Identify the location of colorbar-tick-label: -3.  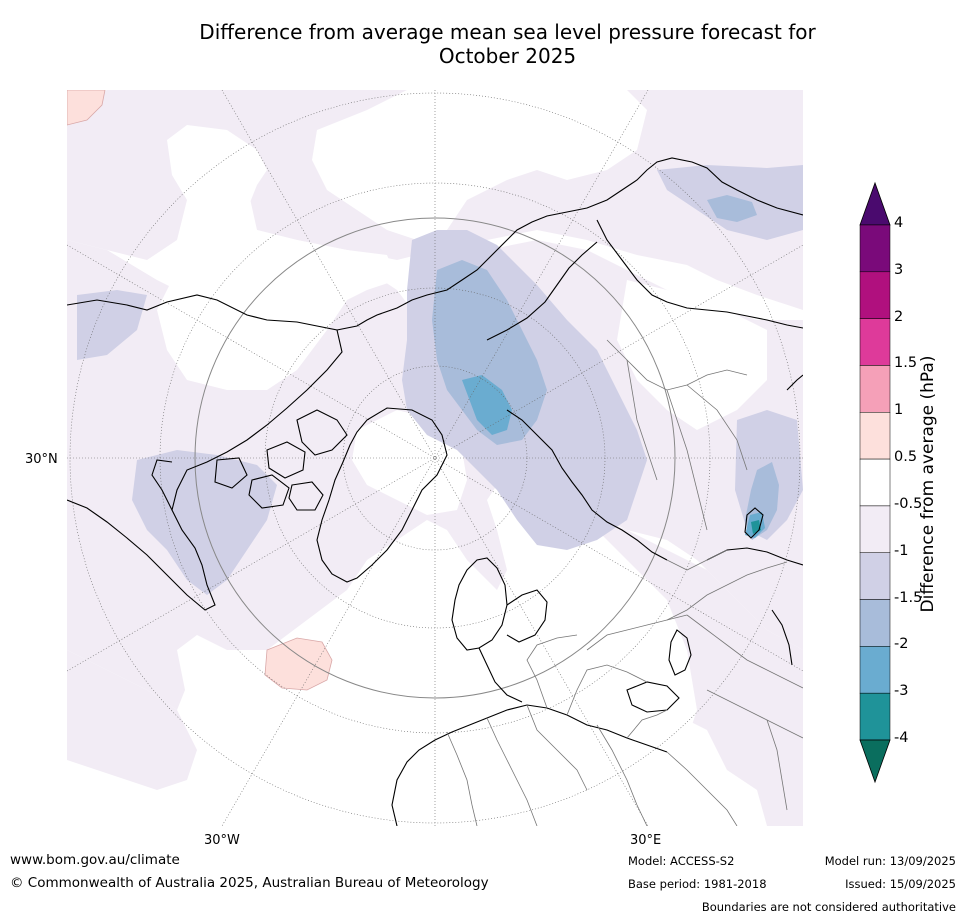
(901, 691).